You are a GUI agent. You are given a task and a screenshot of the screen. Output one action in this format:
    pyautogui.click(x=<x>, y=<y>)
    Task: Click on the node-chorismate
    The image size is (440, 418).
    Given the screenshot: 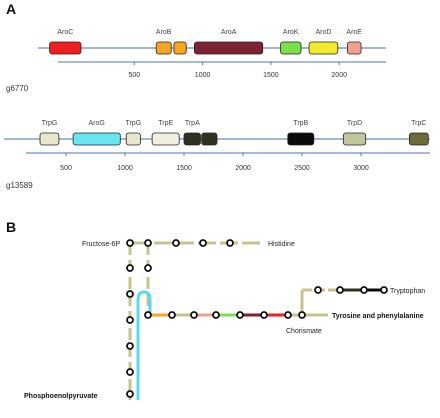 What is the action you would take?
    pyautogui.click(x=302, y=315)
    